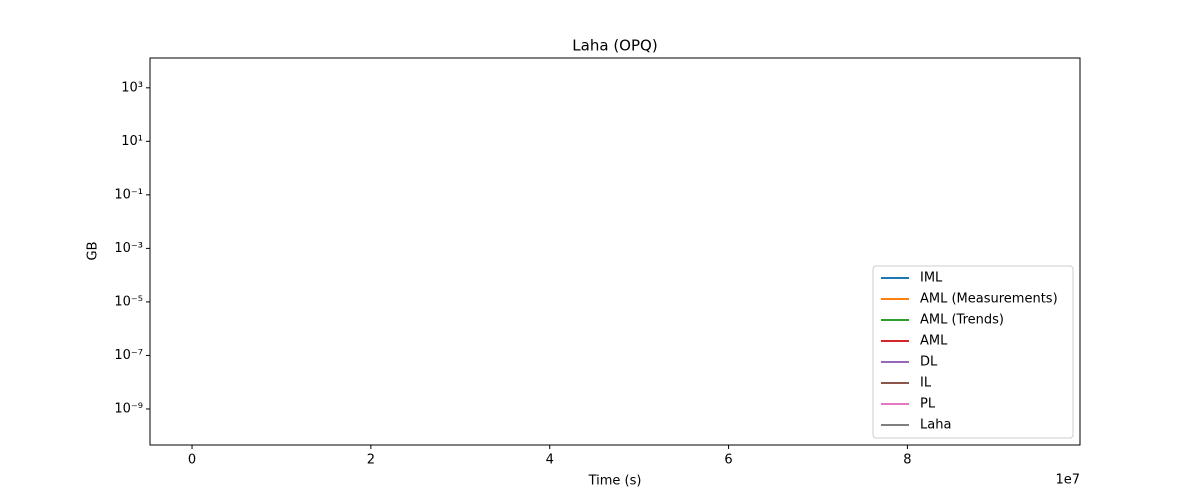 The height and width of the screenshot is (500, 1200). Describe the element at coordinates (132, 87) in the screenshot. I see `y-tick-label: 10³` at that location.